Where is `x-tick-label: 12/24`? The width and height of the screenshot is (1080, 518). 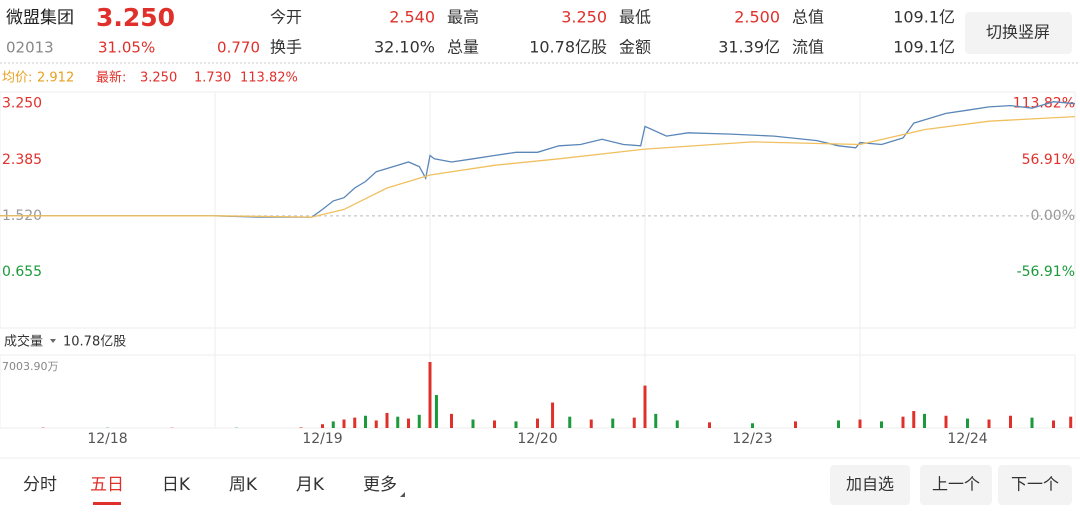 x-tick-label: 12/24 is located at coordinates (967, 439).